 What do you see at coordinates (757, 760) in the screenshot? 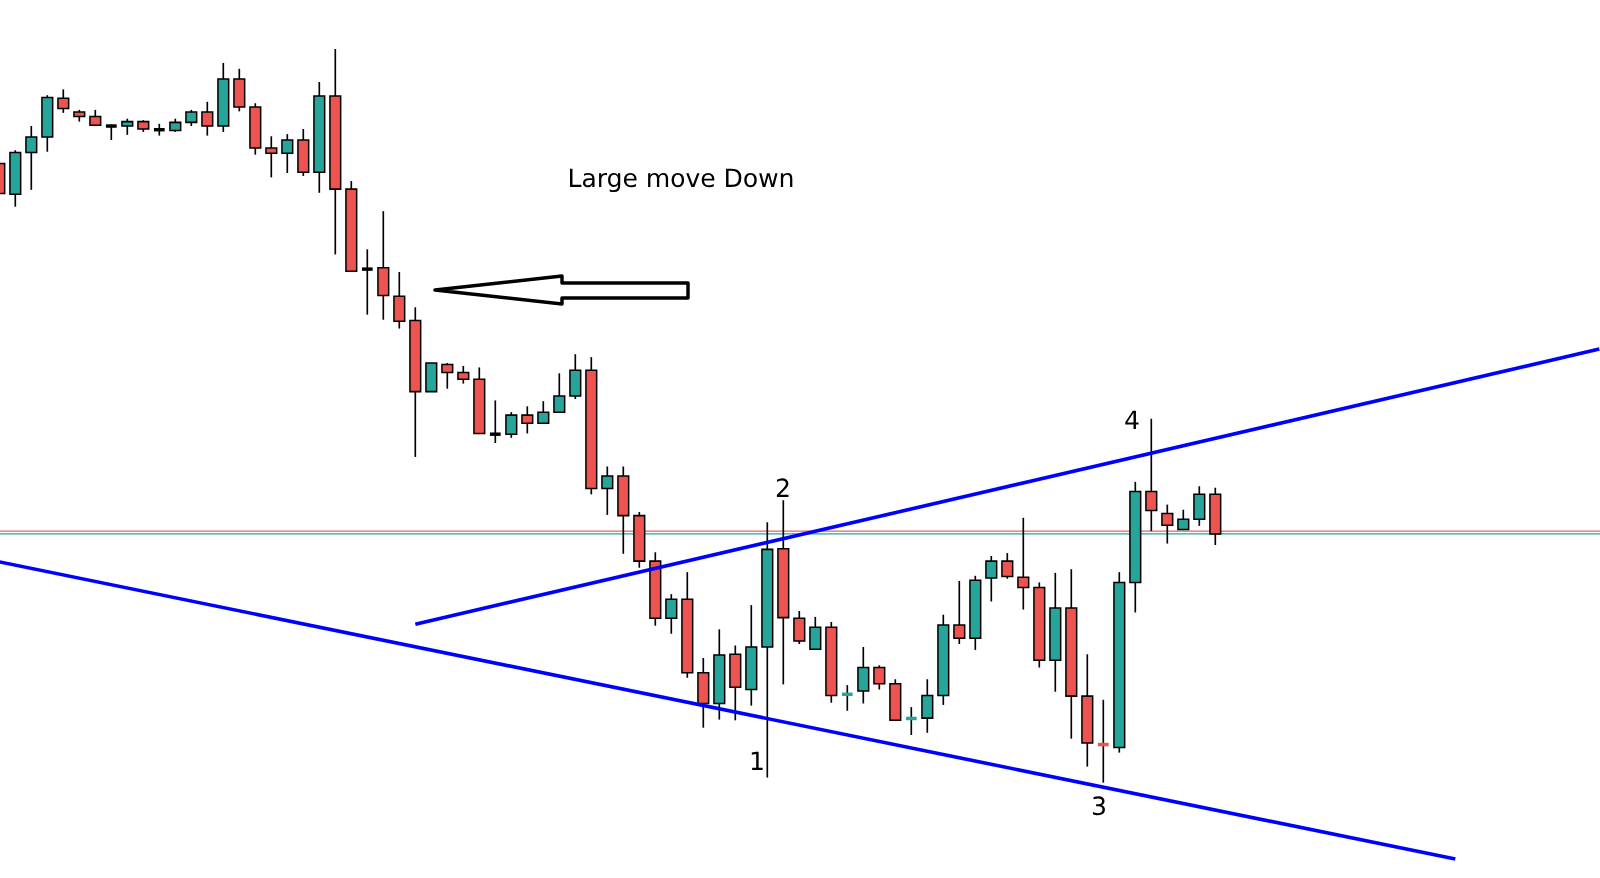
I see `annotation: 1` at bounding box center [757, 760].